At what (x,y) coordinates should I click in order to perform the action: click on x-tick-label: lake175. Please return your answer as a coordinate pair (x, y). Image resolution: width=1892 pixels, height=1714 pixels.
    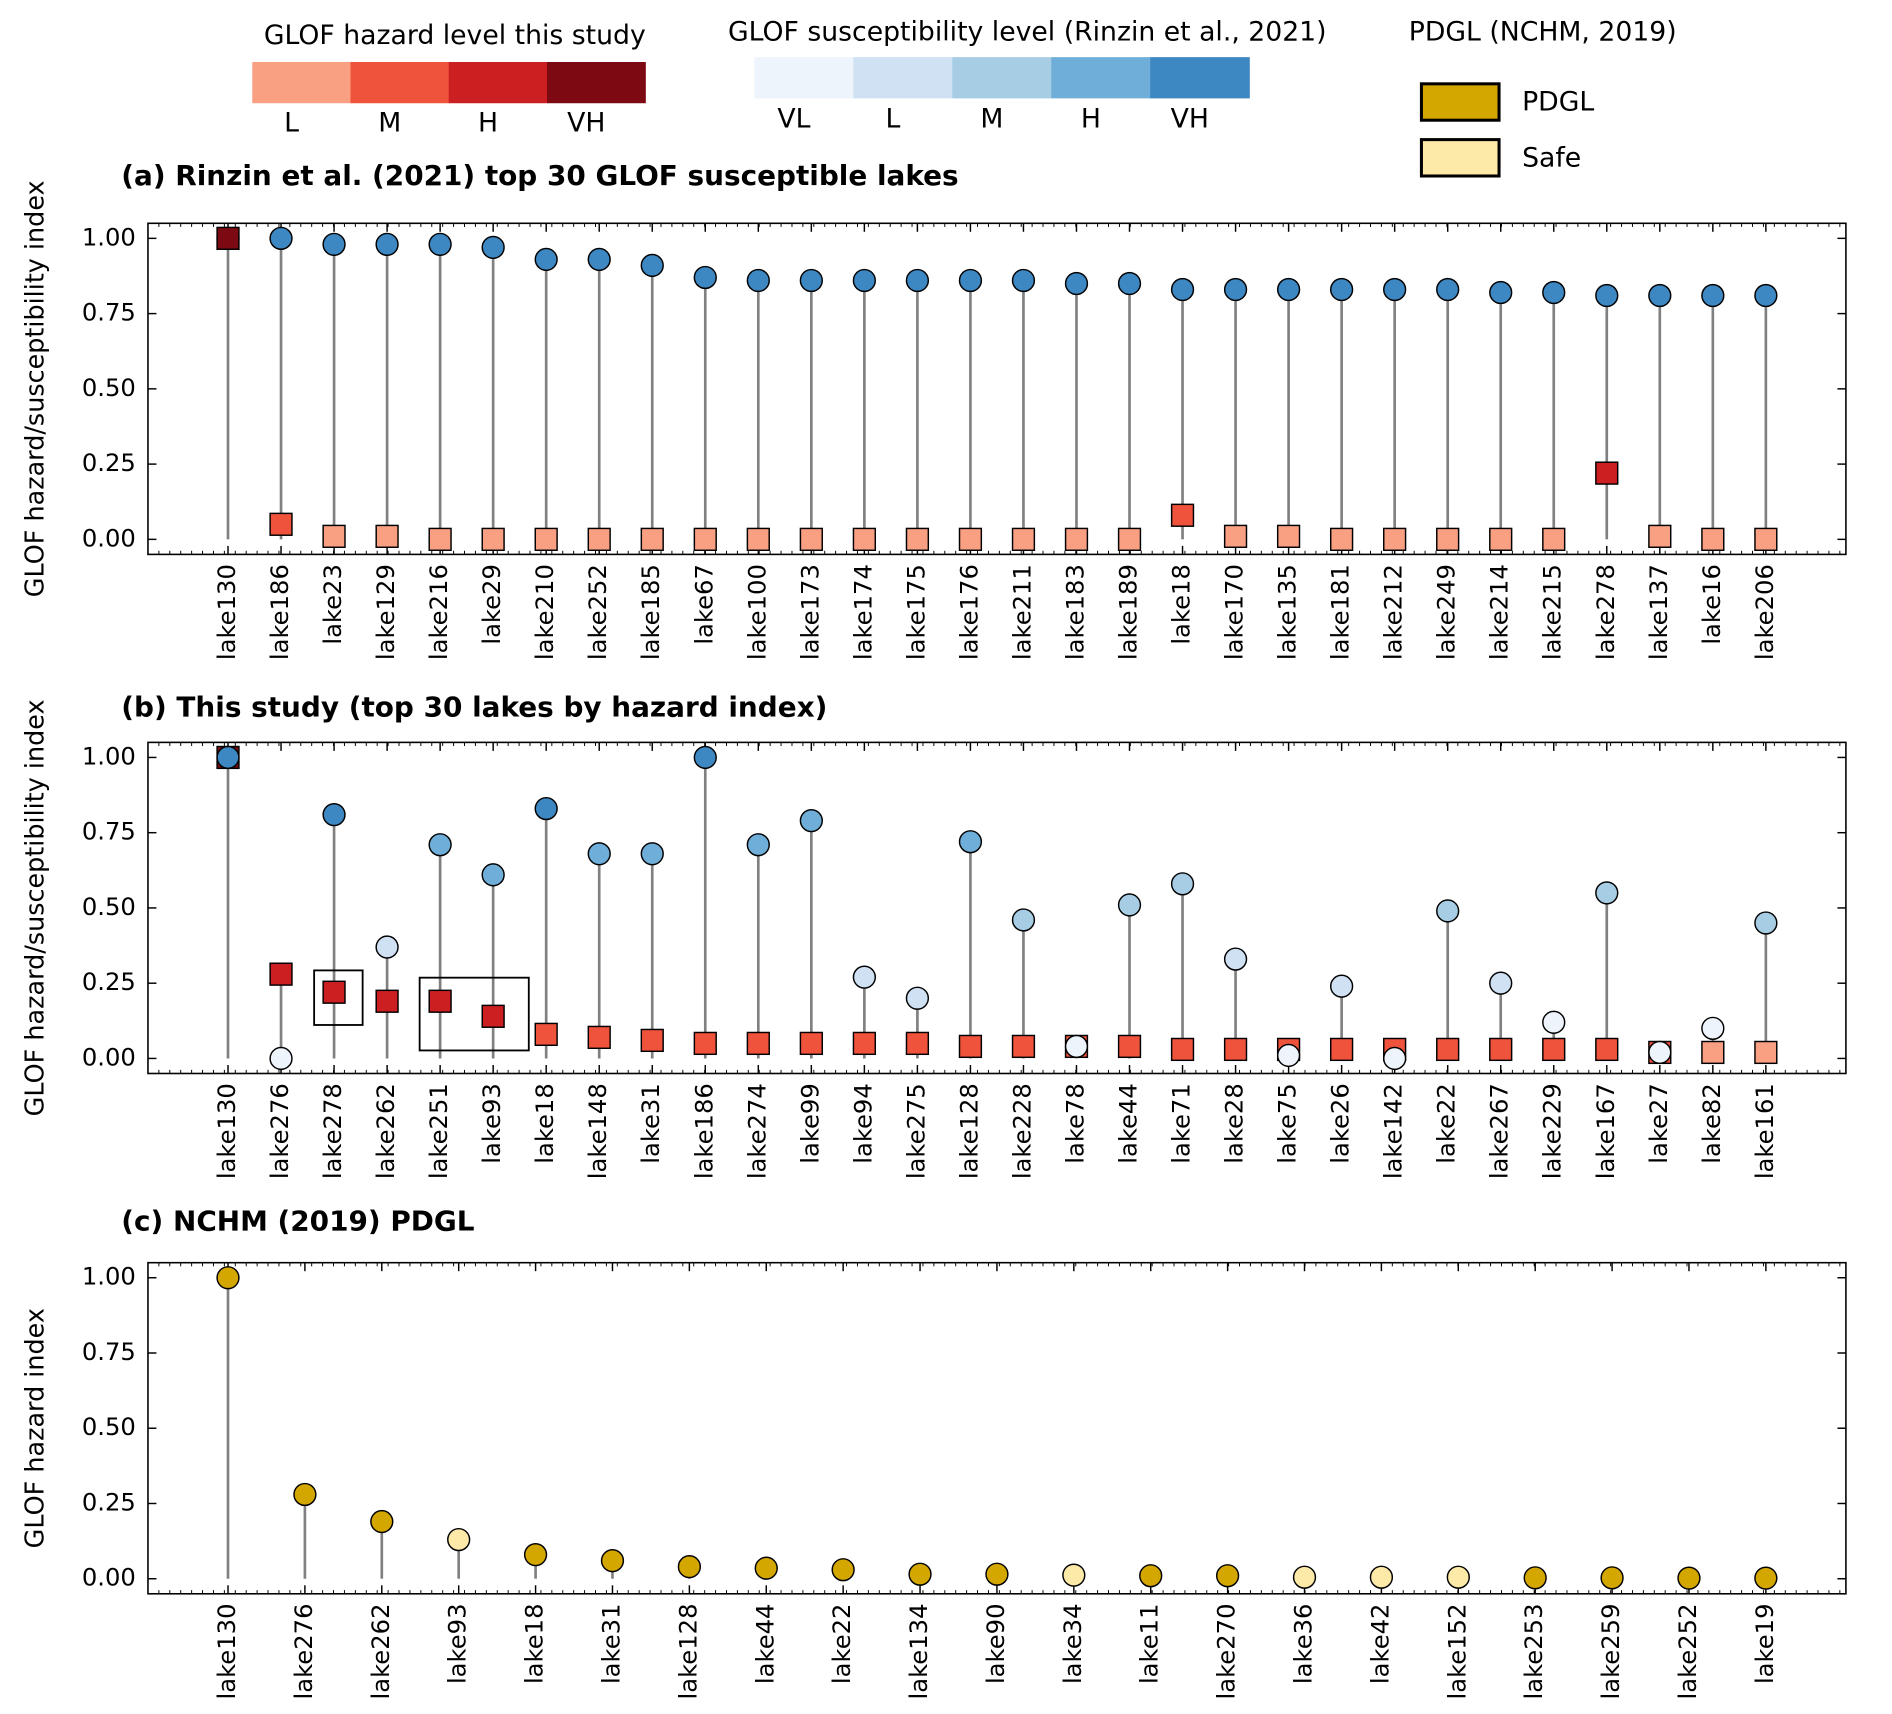
    Looking at the image, I should click on (915, 612).